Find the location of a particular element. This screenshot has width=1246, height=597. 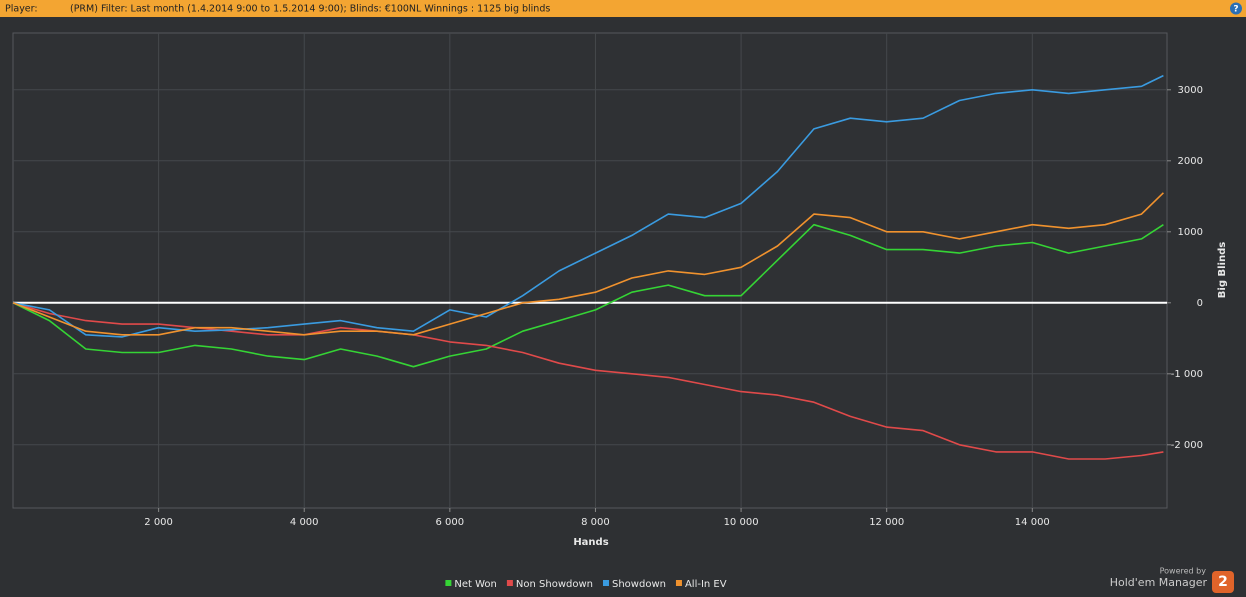

x-tick-label: 6 000 is located at coordinates (450, 522).